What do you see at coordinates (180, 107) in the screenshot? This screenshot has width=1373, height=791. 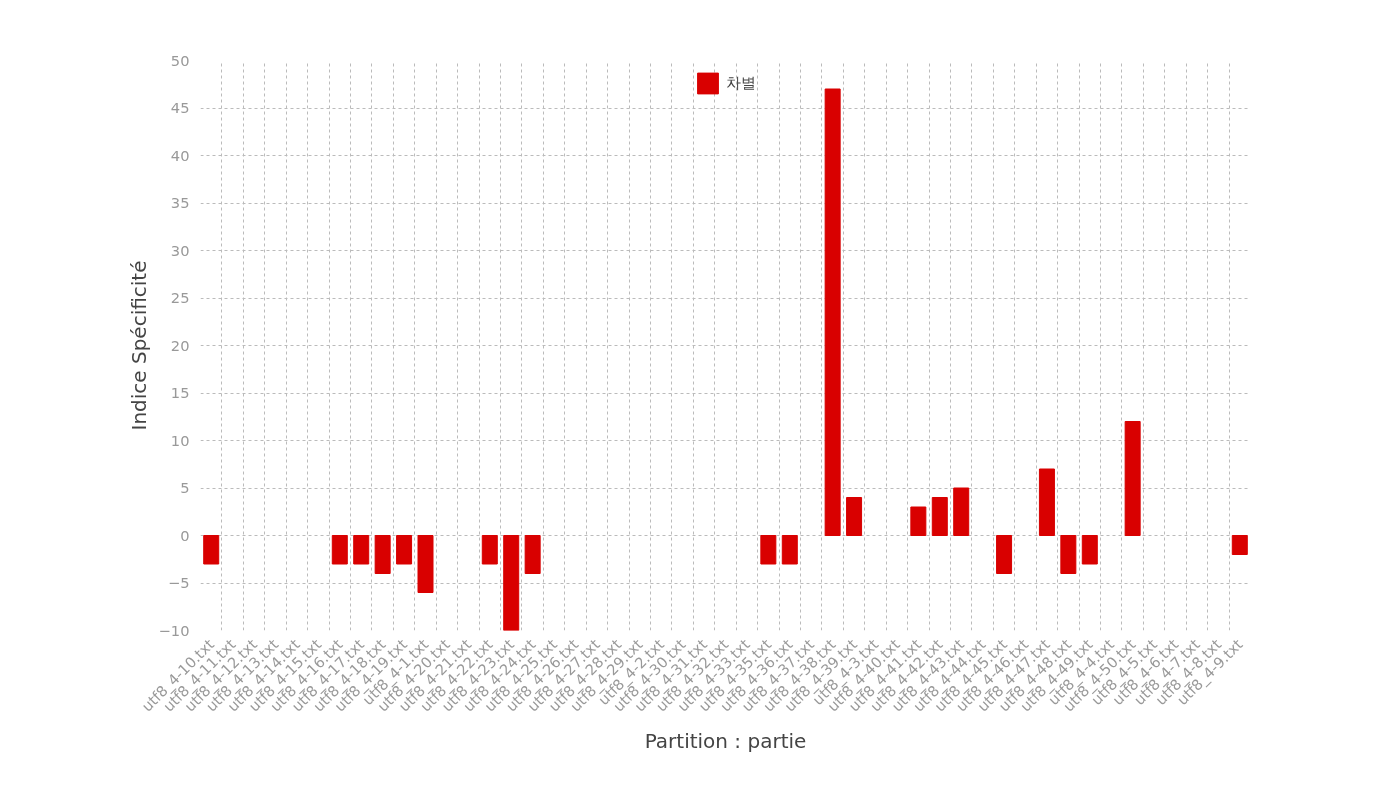 I see `y-tick-label: 45` at bounding box center [180, 107].